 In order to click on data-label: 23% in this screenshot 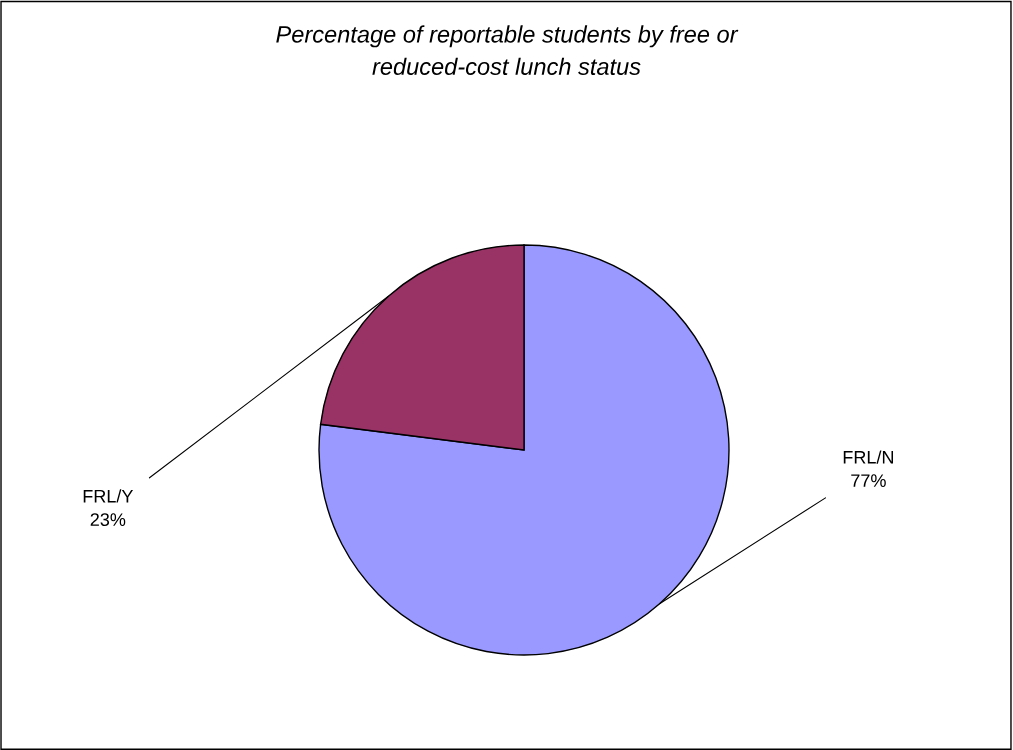, I will do `click(108, 519)`.